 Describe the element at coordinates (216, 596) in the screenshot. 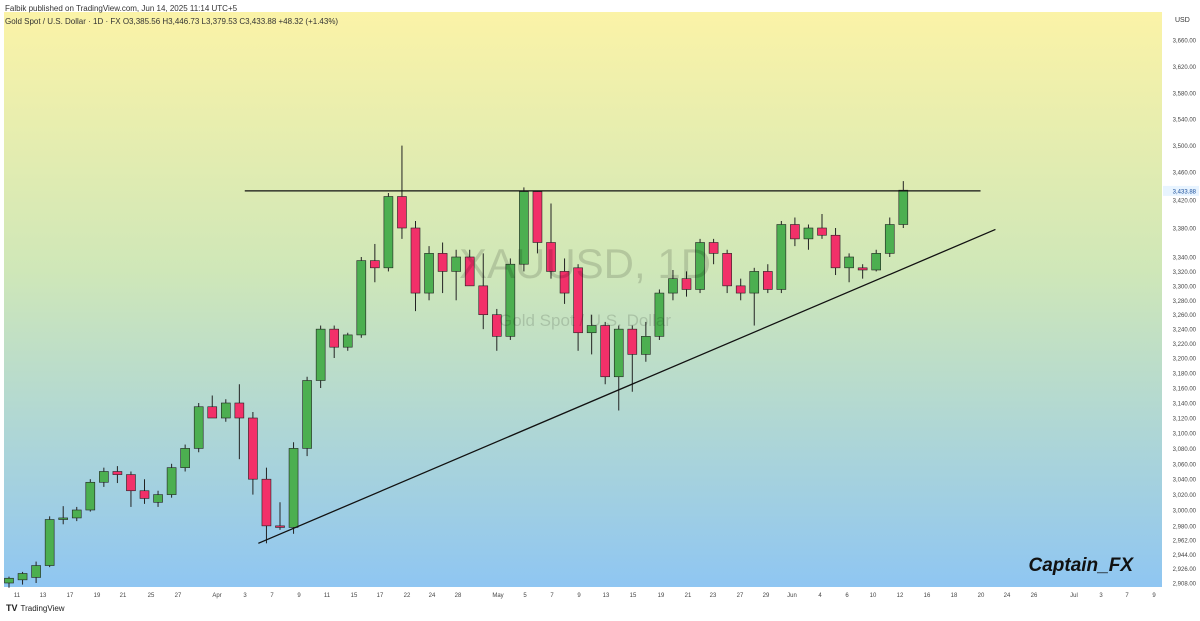

I see `time-tick-label: Apr` at that location.